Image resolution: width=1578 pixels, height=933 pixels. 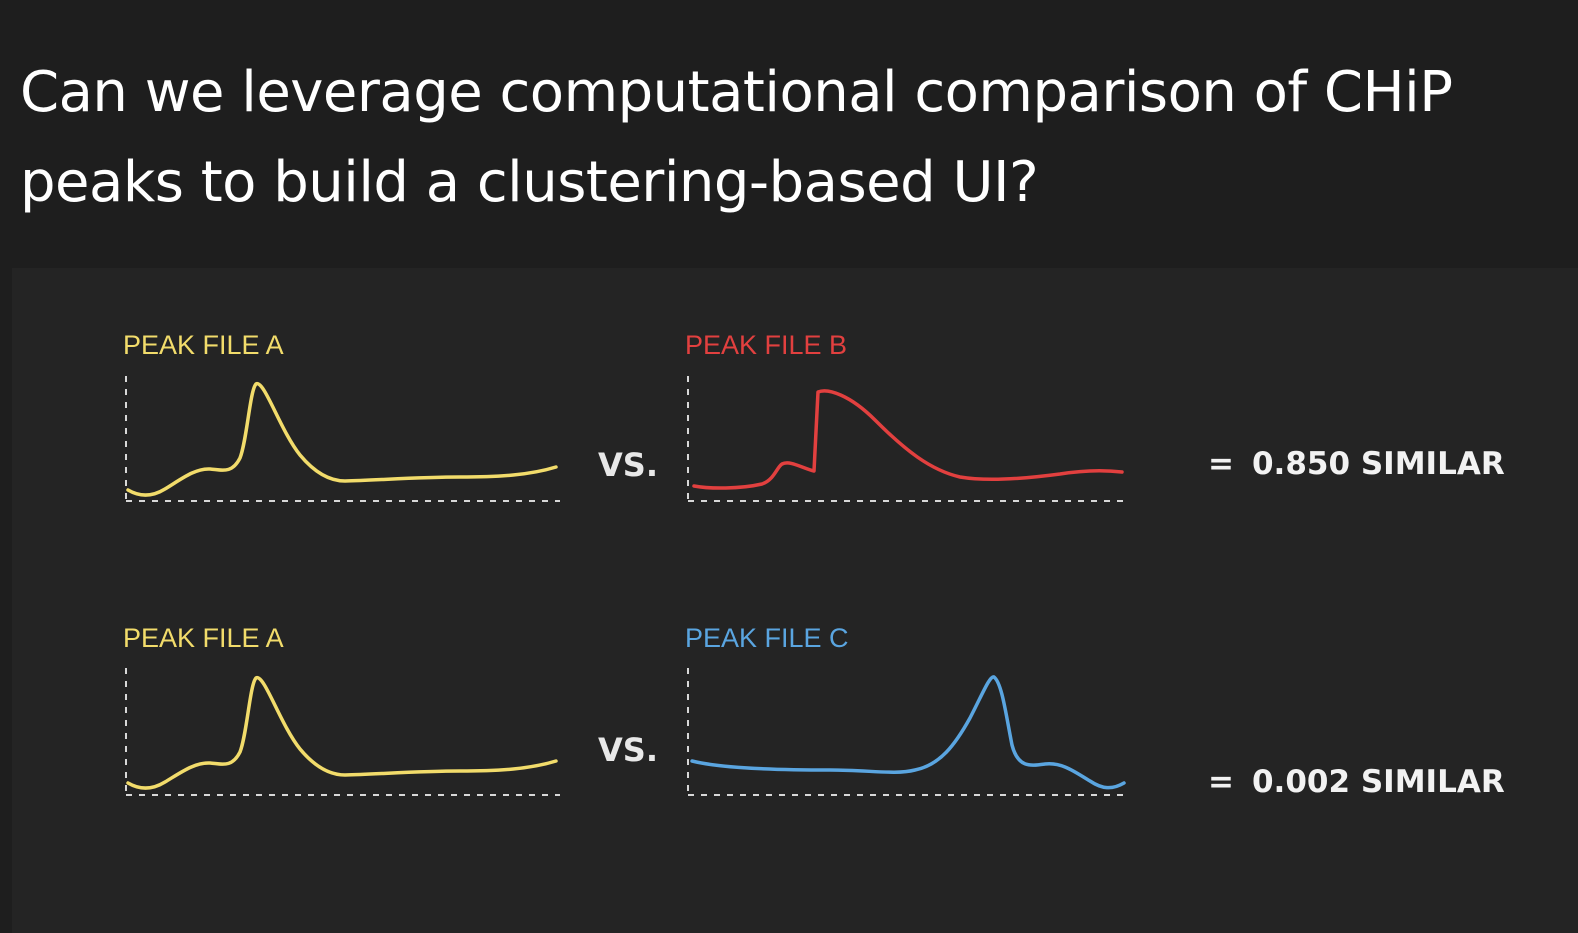 What do you see at coordinates (342, 733) in the screenshot?
I see `peak-curve-a2` at bounding box center [342, 733].